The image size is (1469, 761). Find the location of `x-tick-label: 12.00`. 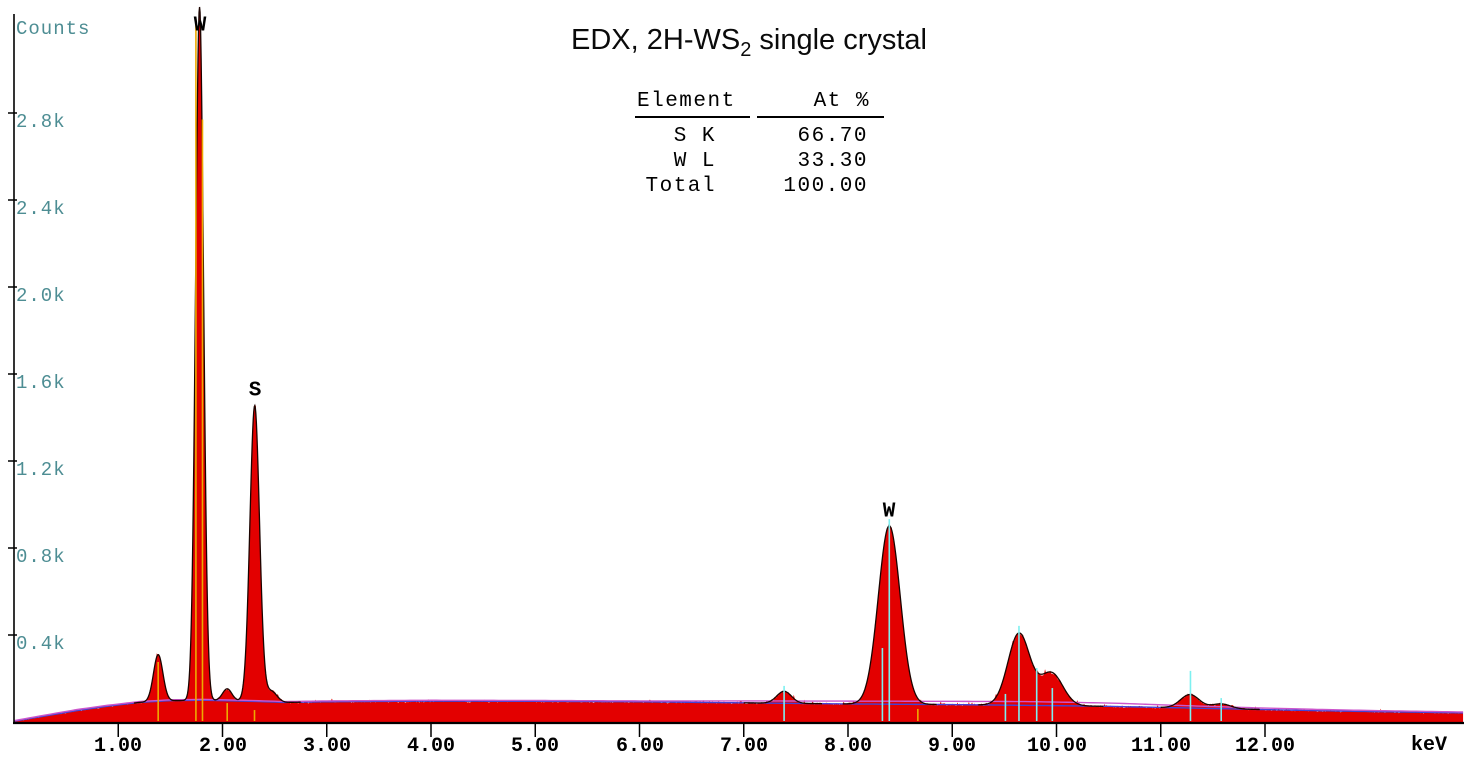

x-tick-label: 12.00 is located at coordinates (1265, 746).